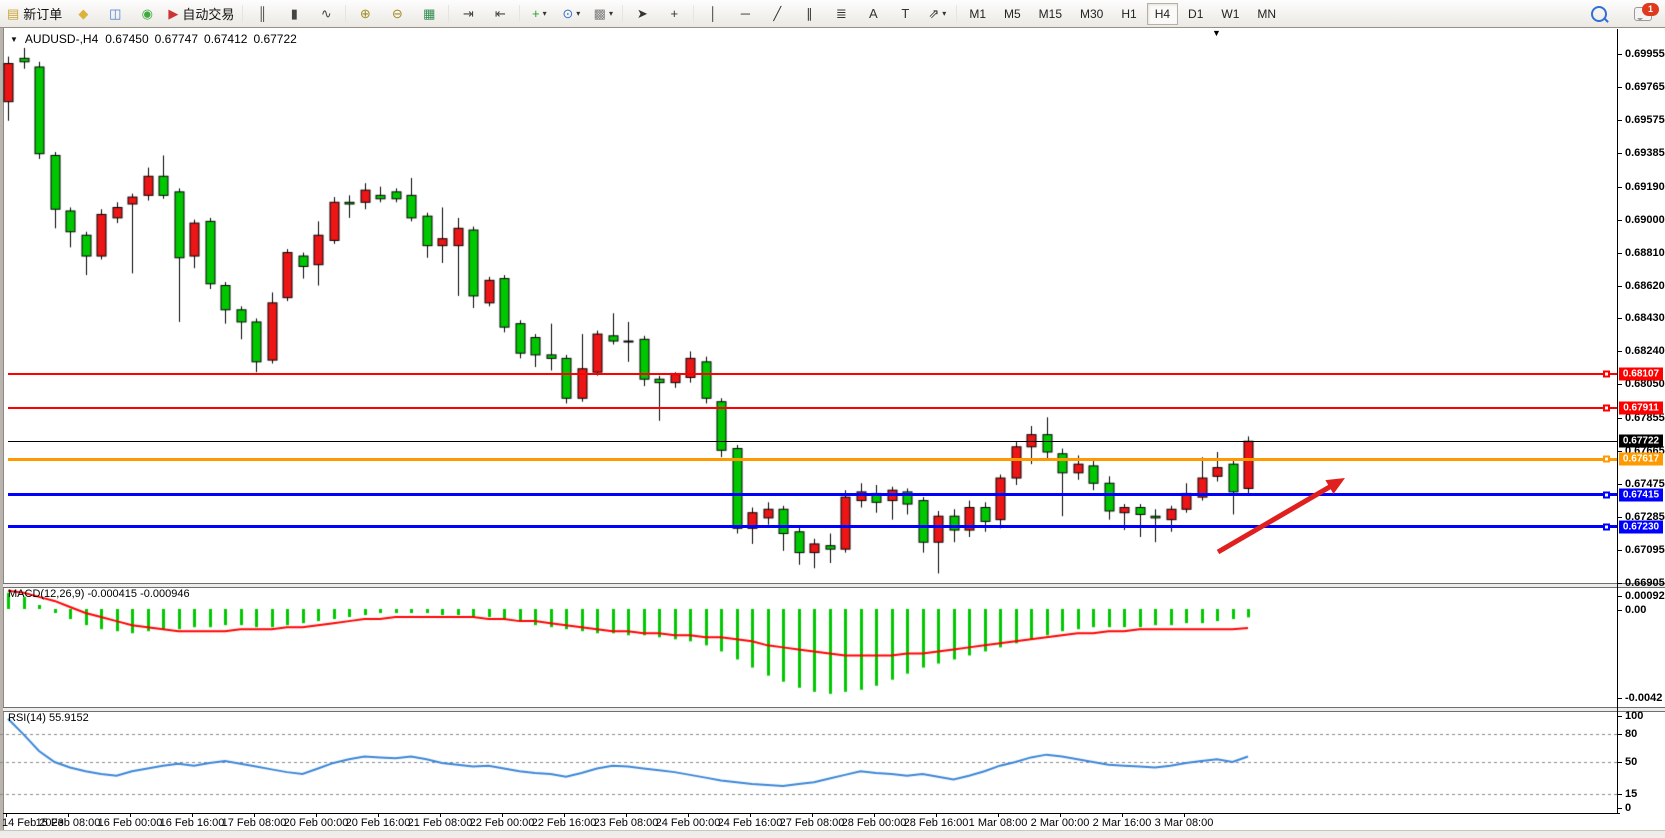 This screenshot has height=838, width=1665. I want to click on new-order-button: ▤ 新订单, so click(34, 14).